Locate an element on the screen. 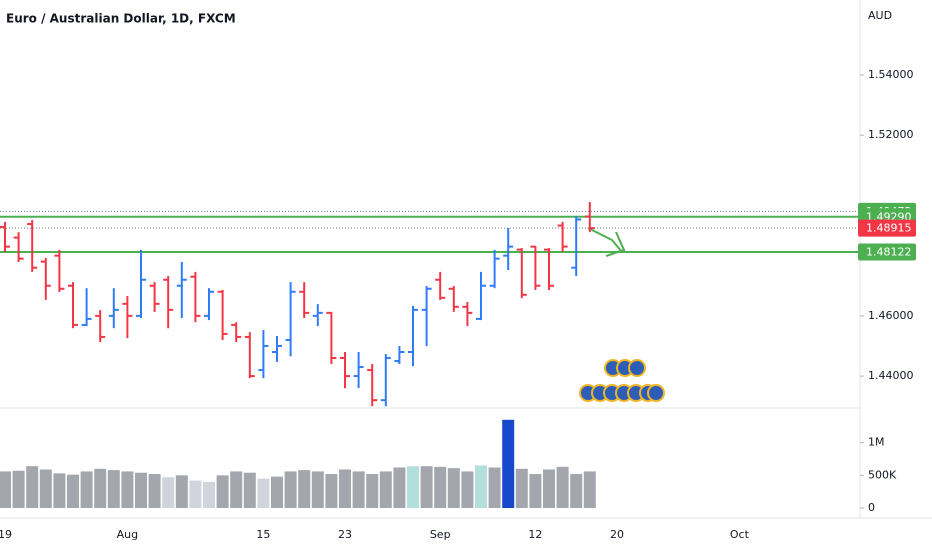 The width and height of the screenshot is (932, 550). volume-tick-label: 0 is located at coordinates (871, 507).